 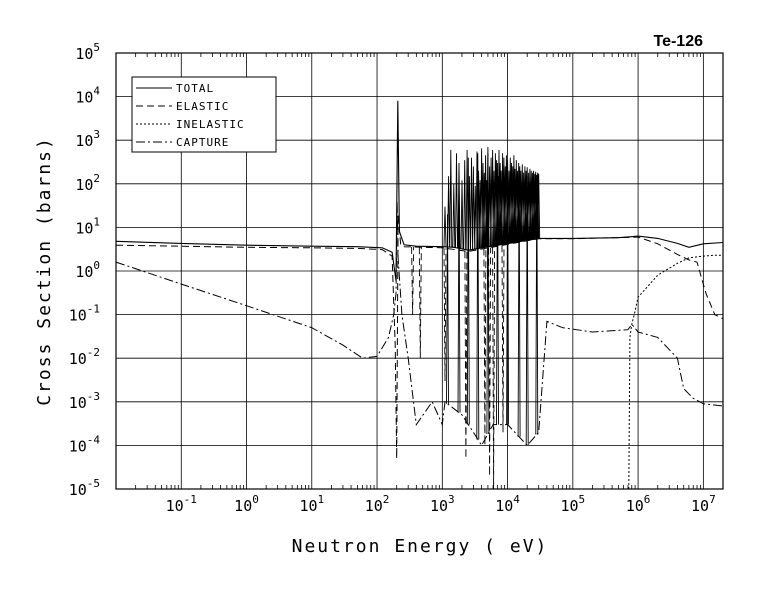 I want to click on x-tick-label: 10², so click(x=377, y=504).